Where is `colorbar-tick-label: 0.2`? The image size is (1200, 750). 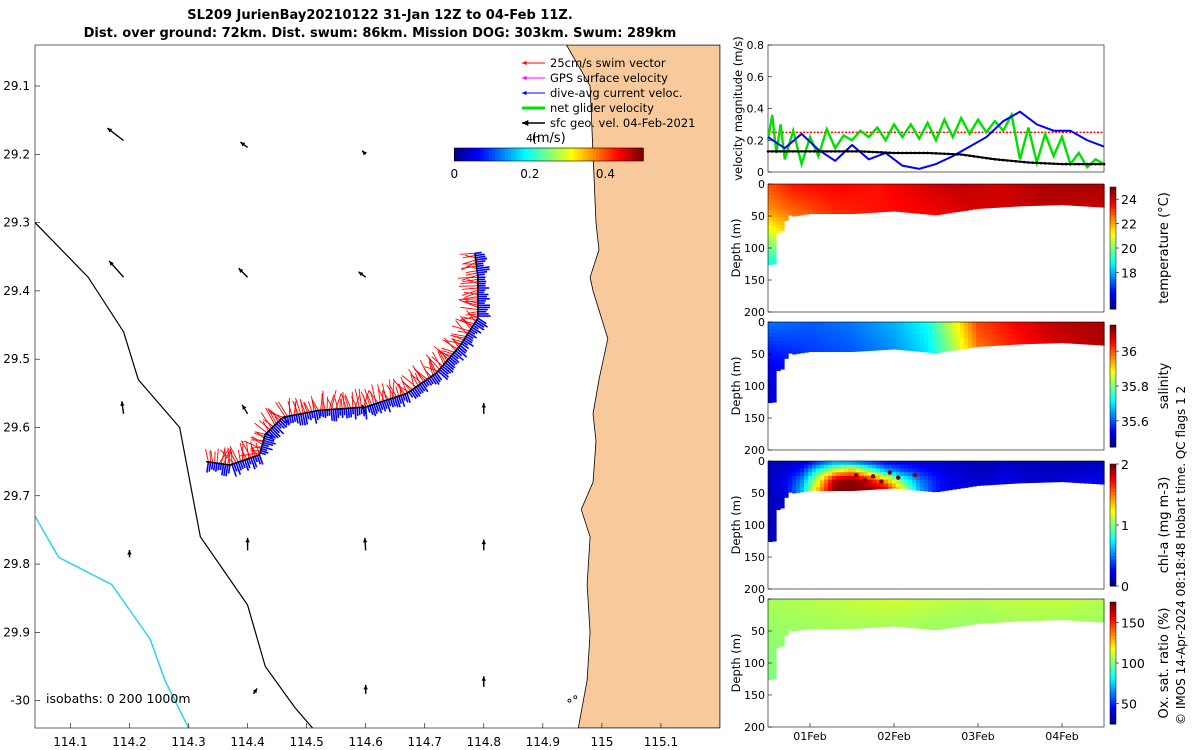
colorbar-tick-label: 0.2 is located at coordinates (529, 174).